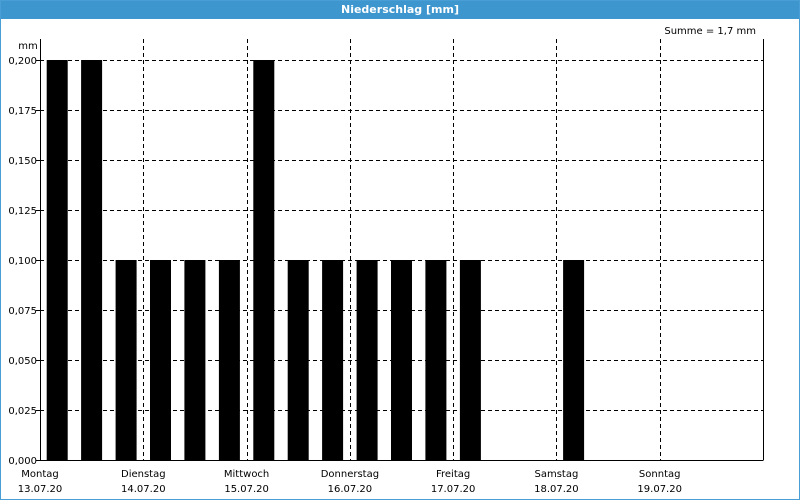  What do you see at coordinates (246, 489) in the screenshot?
I see `x-date-label: 15.07.20` at bounding box center [246, 489].